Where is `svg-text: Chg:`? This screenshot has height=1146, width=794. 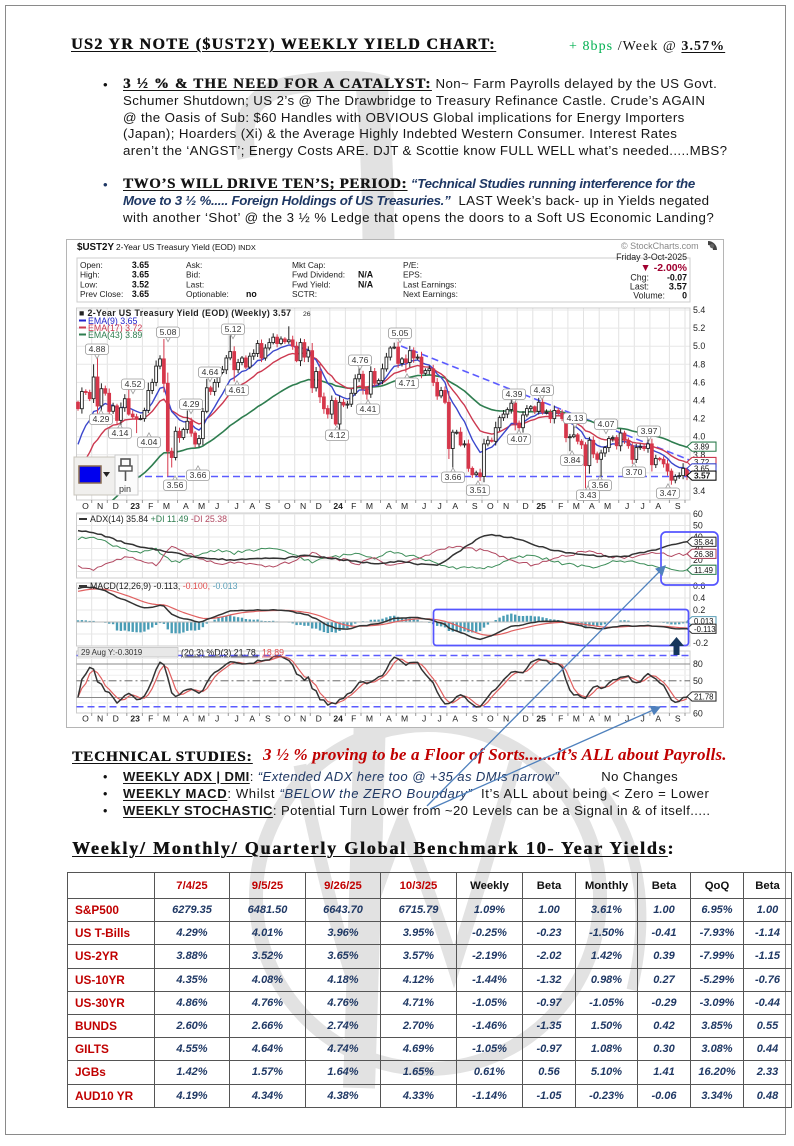
svg-text: Chg: is located at coordinates (639, 278).